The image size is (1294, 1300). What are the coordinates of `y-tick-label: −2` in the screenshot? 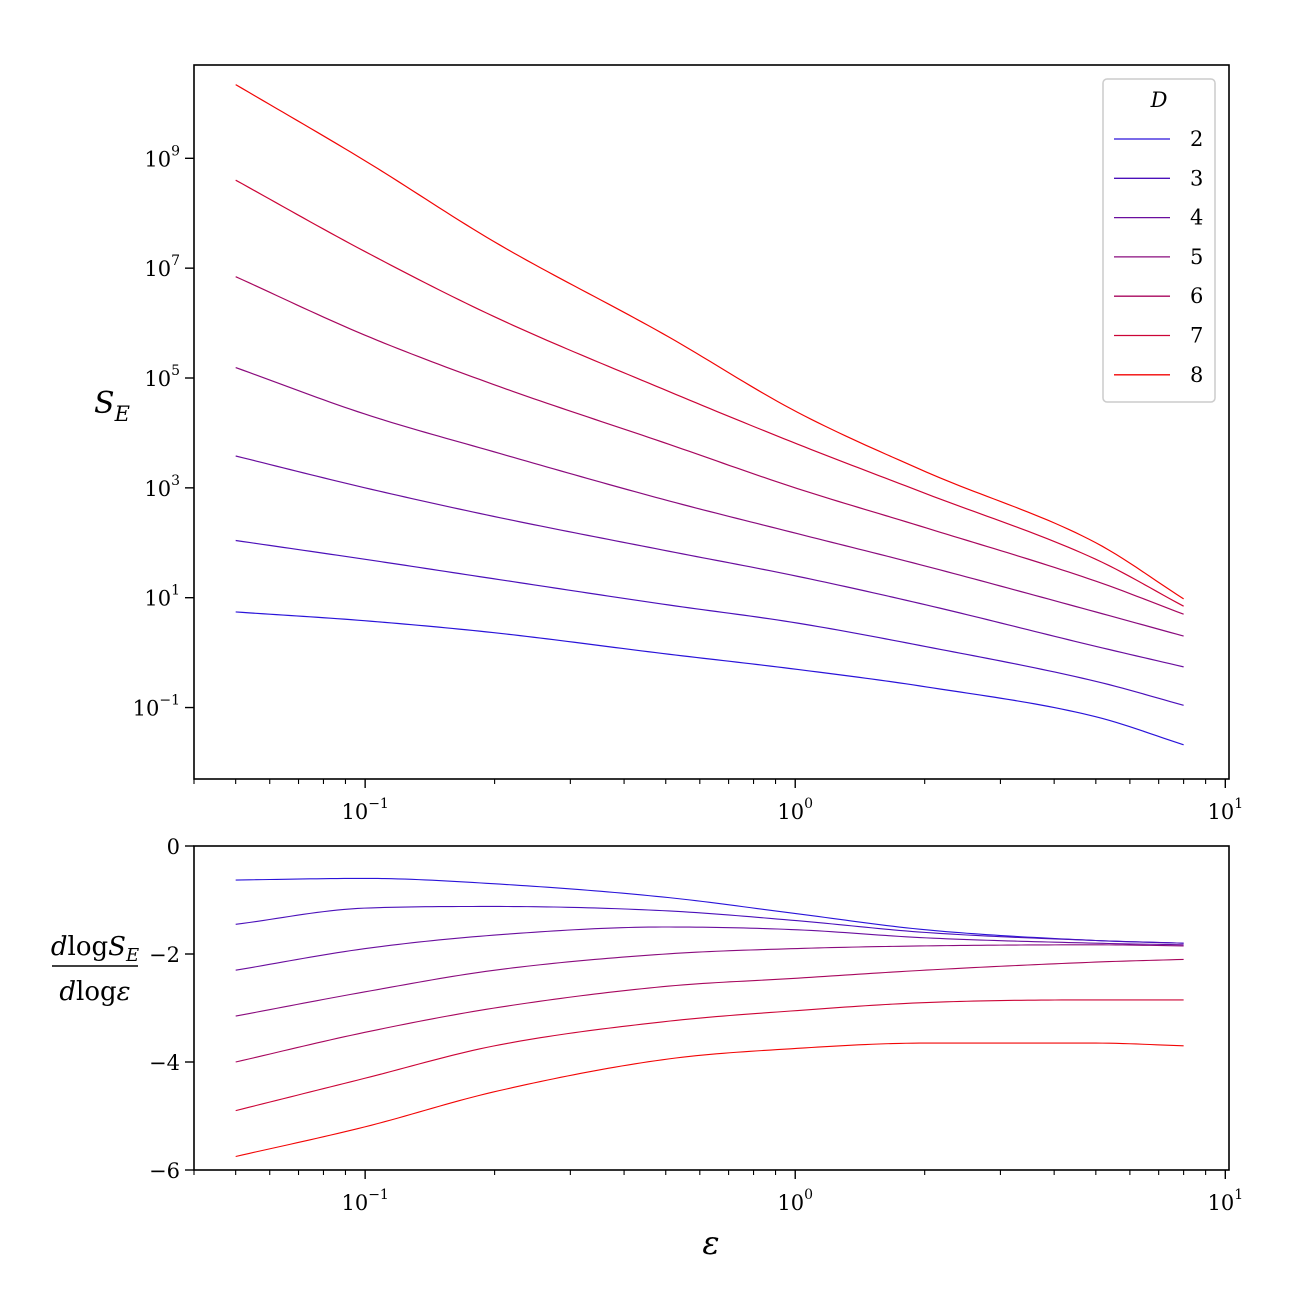 It's located at (164, 955).